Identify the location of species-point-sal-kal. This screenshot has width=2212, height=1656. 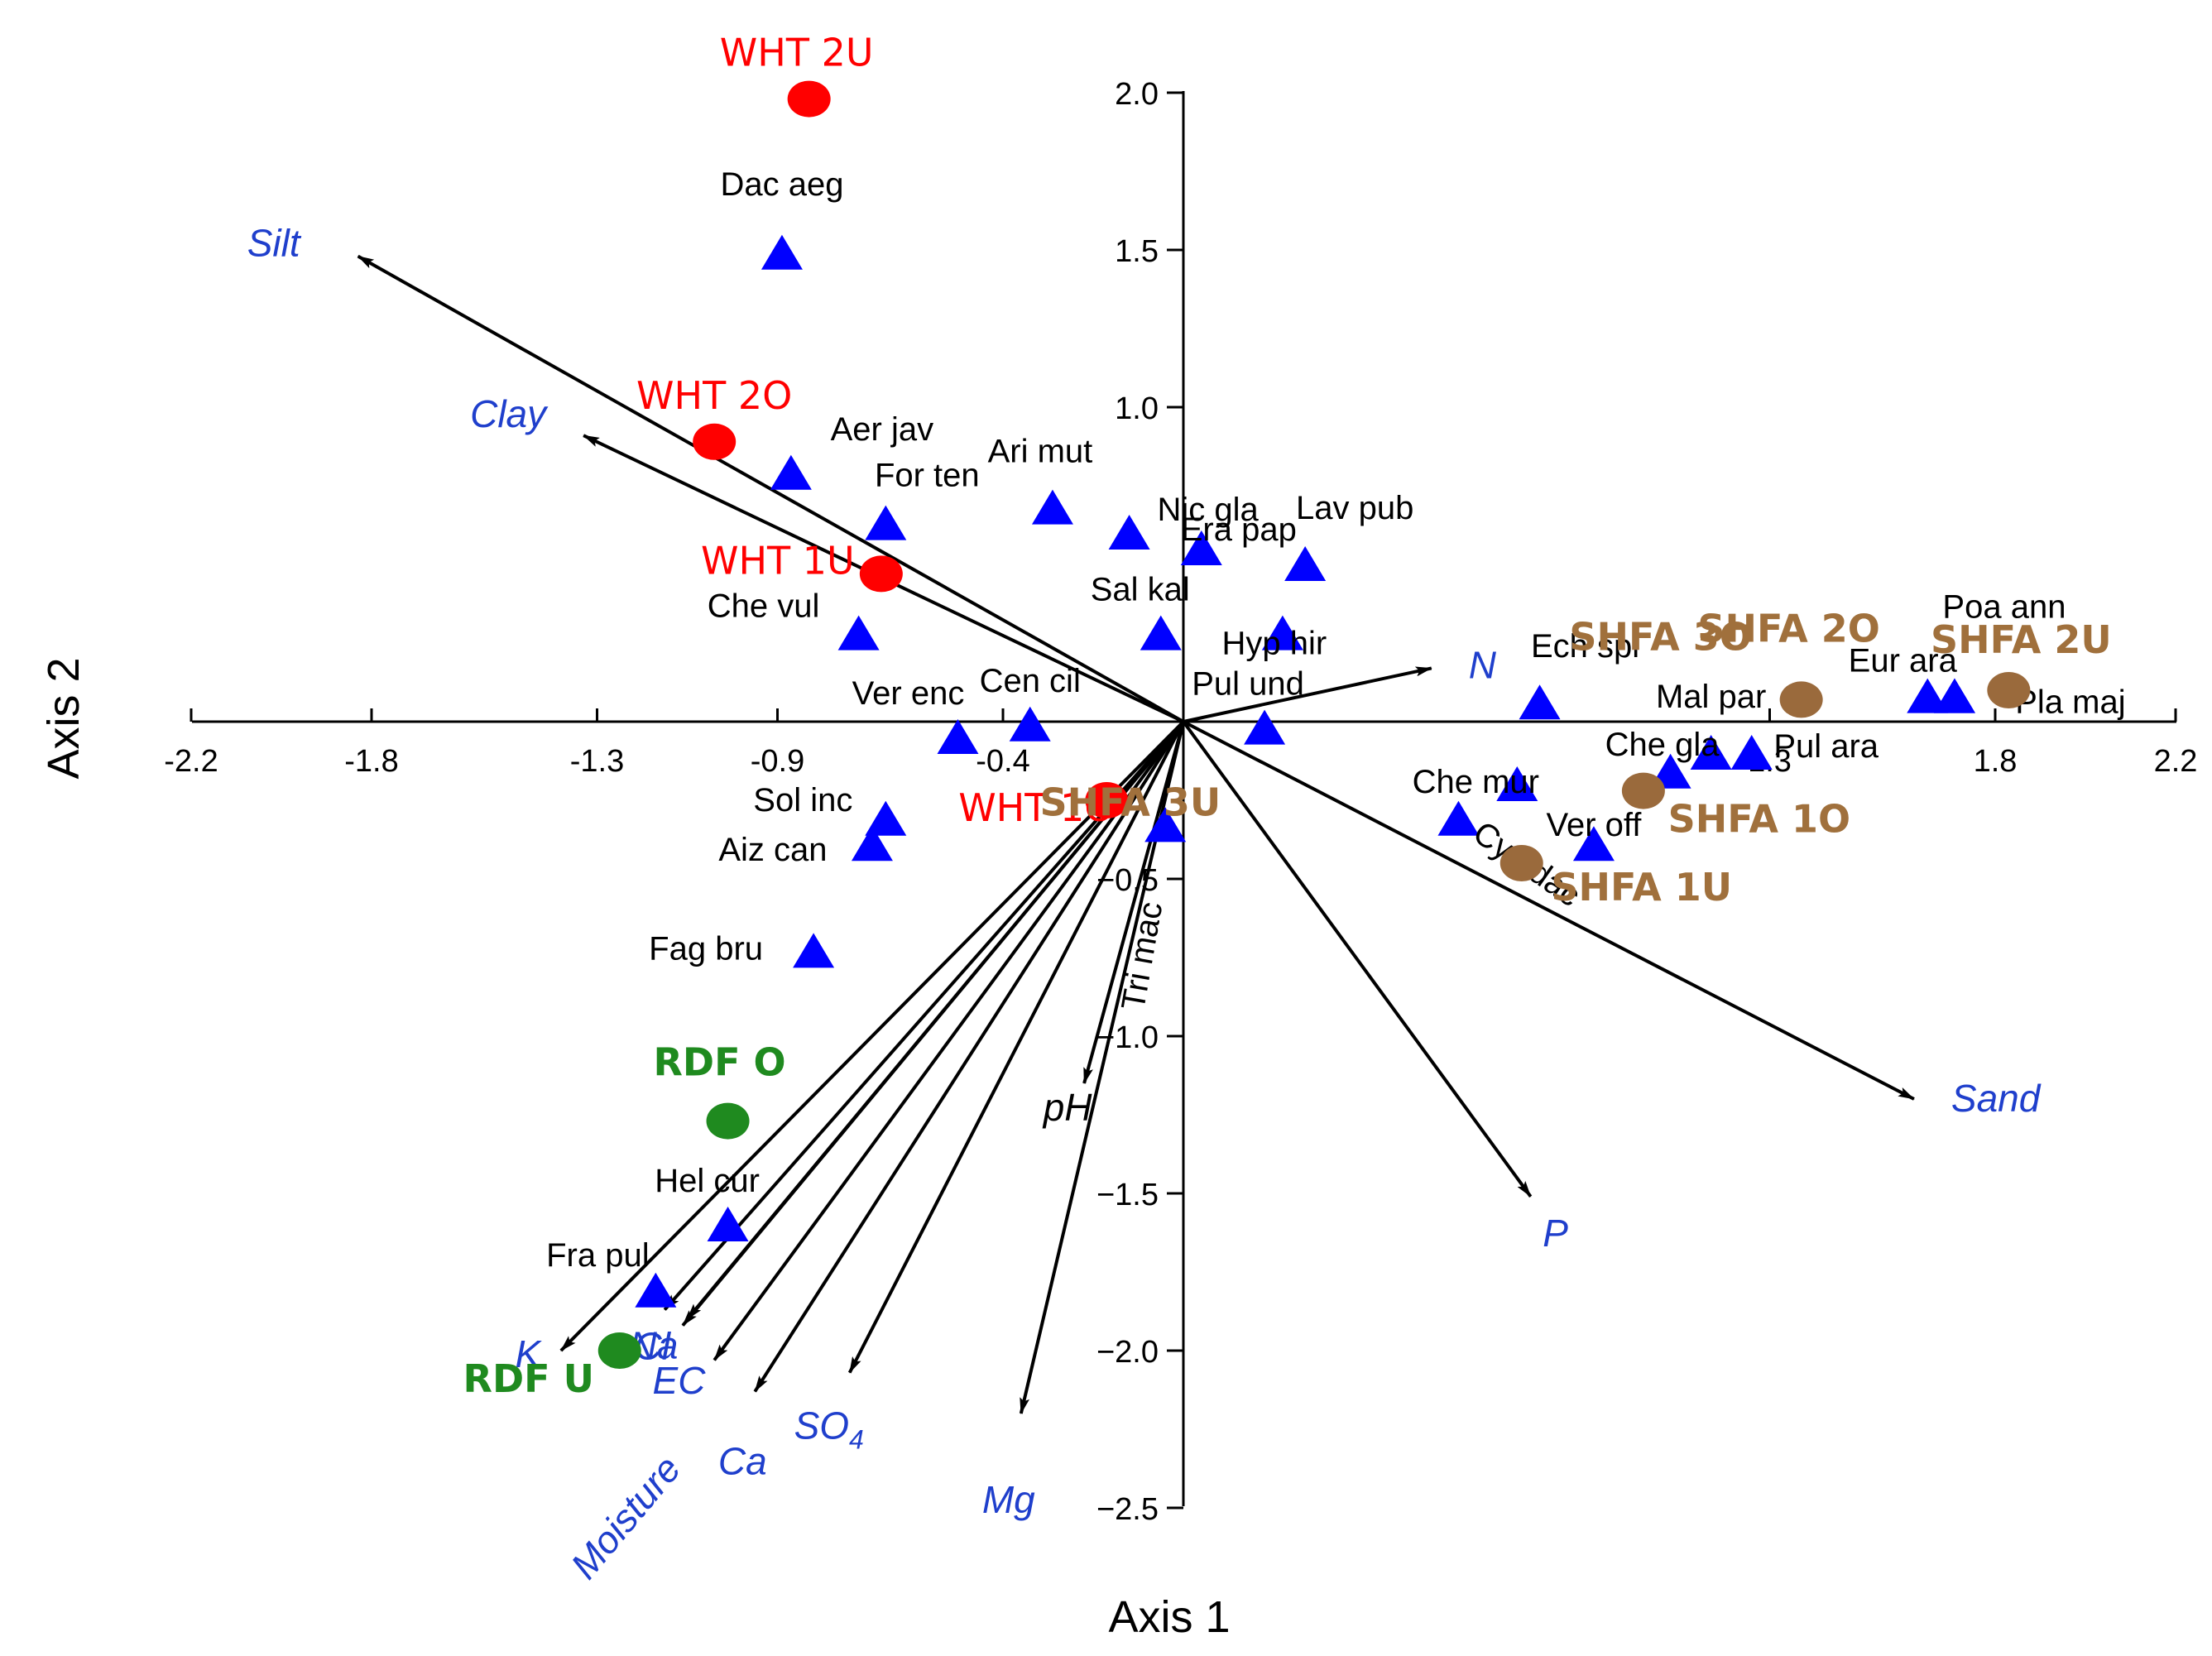
(1161, 632).